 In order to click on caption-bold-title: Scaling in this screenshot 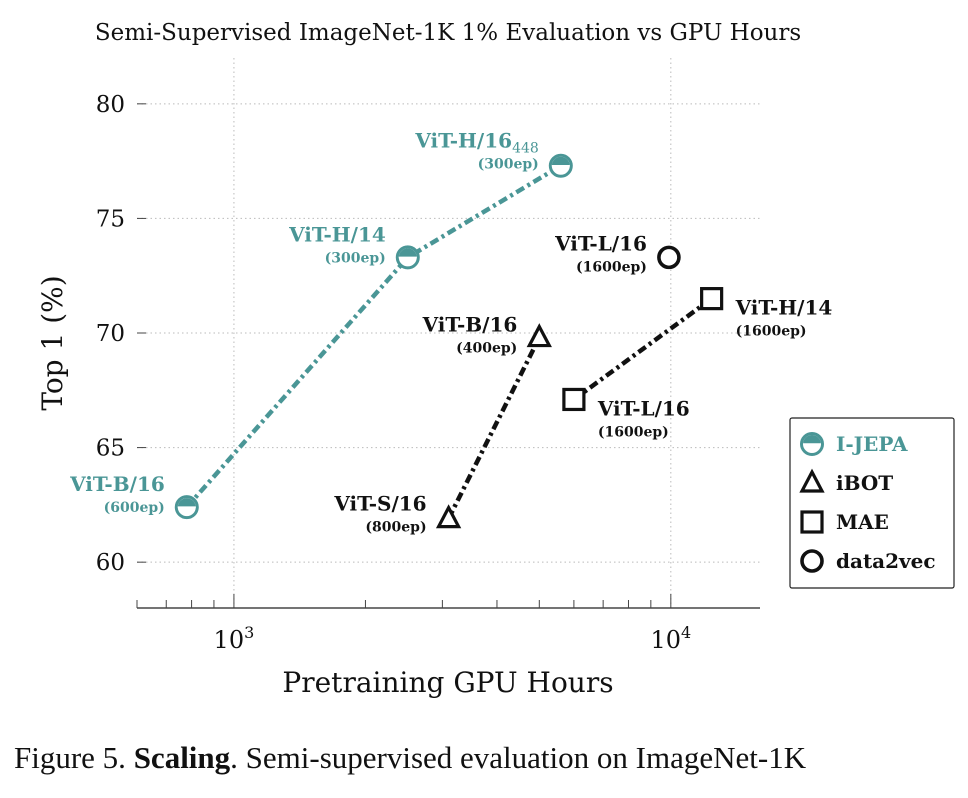, I will do `click(182, 757)`.